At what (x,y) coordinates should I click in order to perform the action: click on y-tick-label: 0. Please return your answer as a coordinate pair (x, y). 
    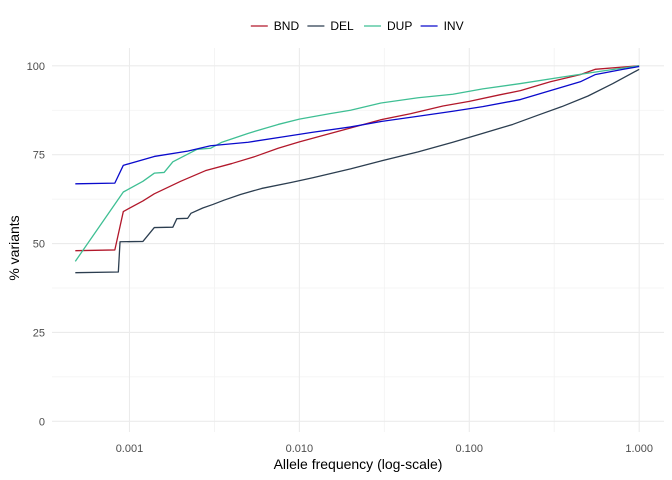
    Looking at the image, I should click on (42, 422).